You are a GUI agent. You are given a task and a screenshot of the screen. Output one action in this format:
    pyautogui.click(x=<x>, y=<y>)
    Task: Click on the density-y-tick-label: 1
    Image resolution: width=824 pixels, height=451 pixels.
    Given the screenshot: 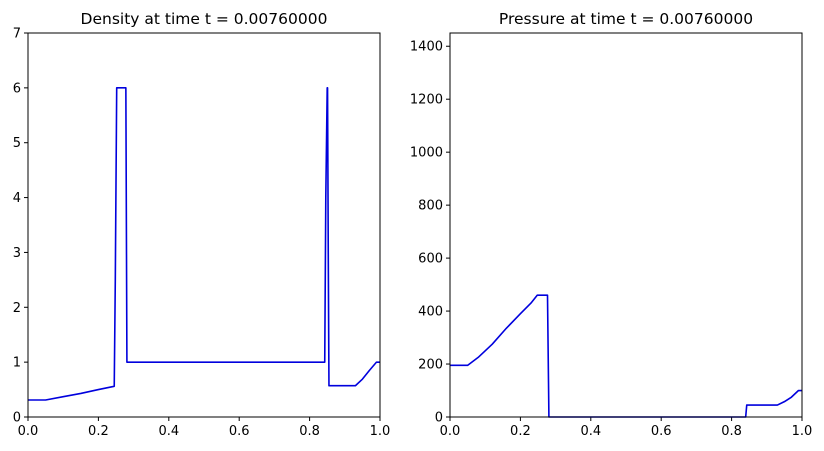 What is the action you would take?
    pyautogui.click(x=17, y=363)
    